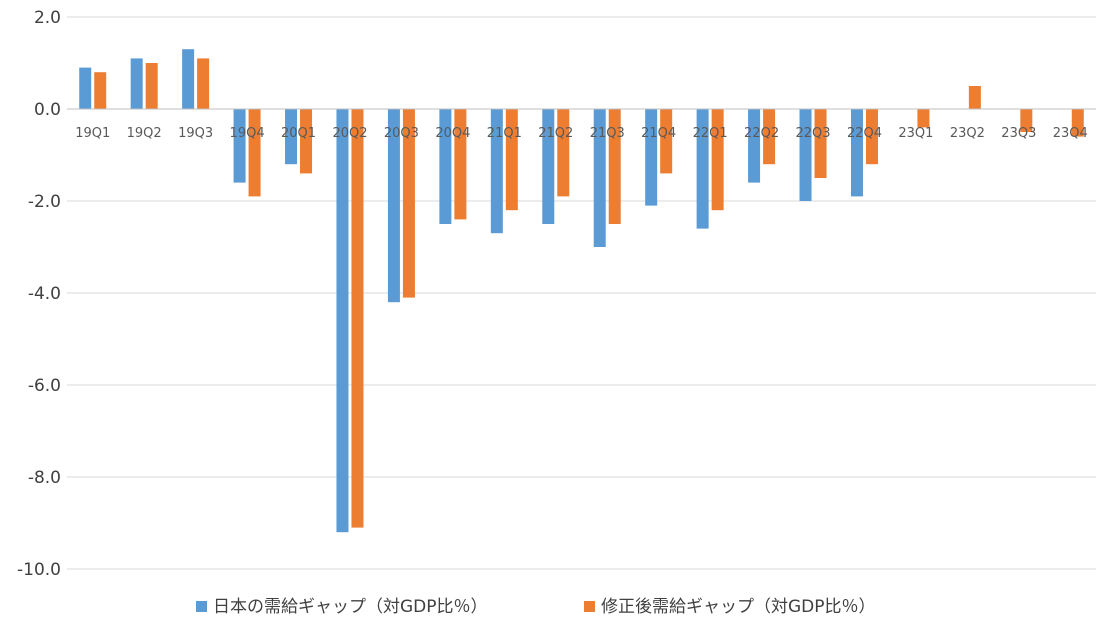 The width and height of the screenshot is (1099, 631). What do you see at coordinates (607, 133) in the screenshot?
I see `x-tick-label: 21Q3` at bounding box center [607, 133].